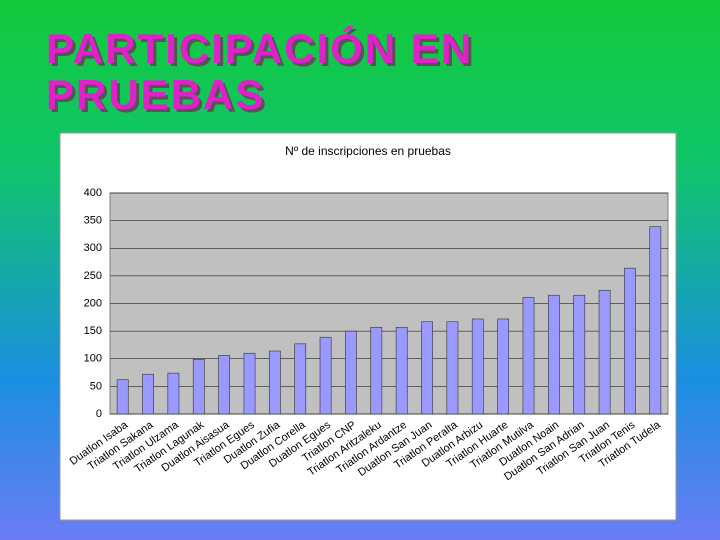 The height and width of the screenshot is (540, 720). I want to click on y-tick-label: 400, so click(93, 193).